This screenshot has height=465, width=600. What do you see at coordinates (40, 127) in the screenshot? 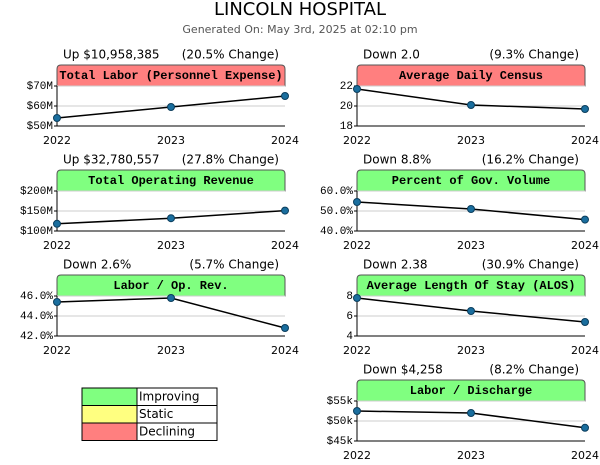
I see `y-tick-label: $50M` at bounding box center [40, 127].